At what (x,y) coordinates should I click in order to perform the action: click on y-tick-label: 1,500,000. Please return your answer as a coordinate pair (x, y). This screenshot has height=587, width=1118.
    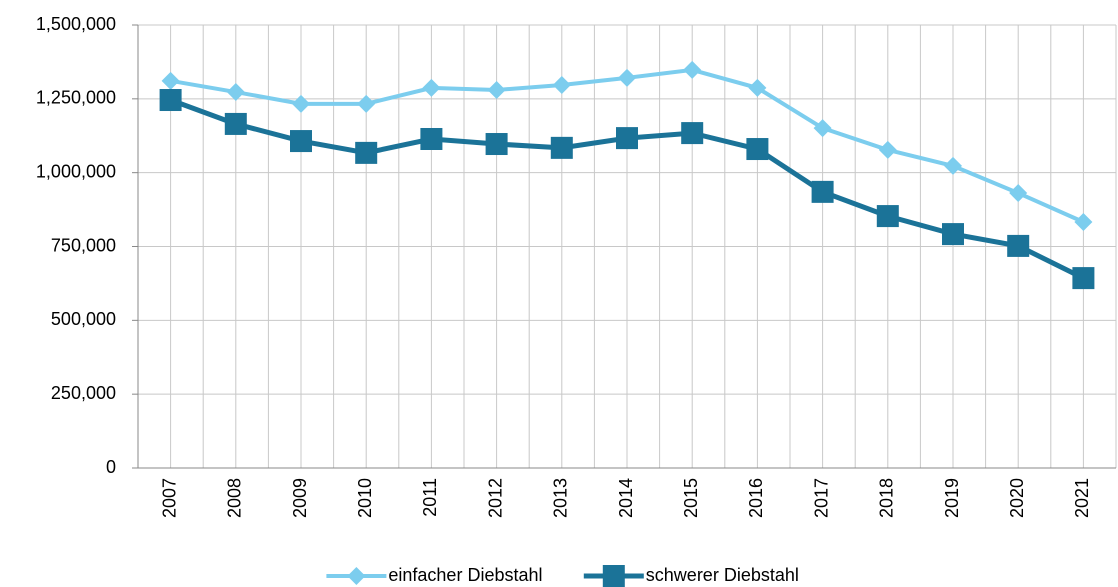
    Looking at the image, I should click on (76, 24).